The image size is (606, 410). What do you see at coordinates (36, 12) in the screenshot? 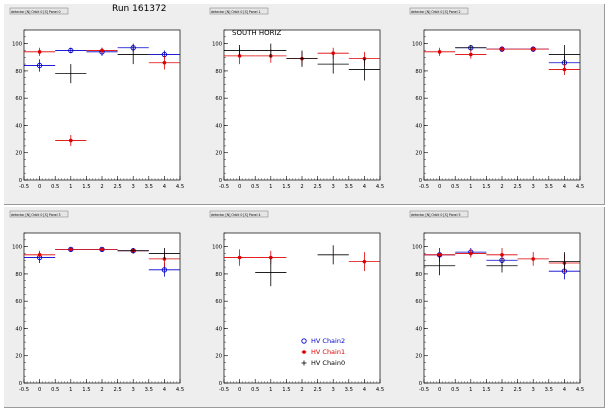
I see `pad-title: detector [N] Orbit 0 [S] Panel 0` at bounding box center [36, 12].